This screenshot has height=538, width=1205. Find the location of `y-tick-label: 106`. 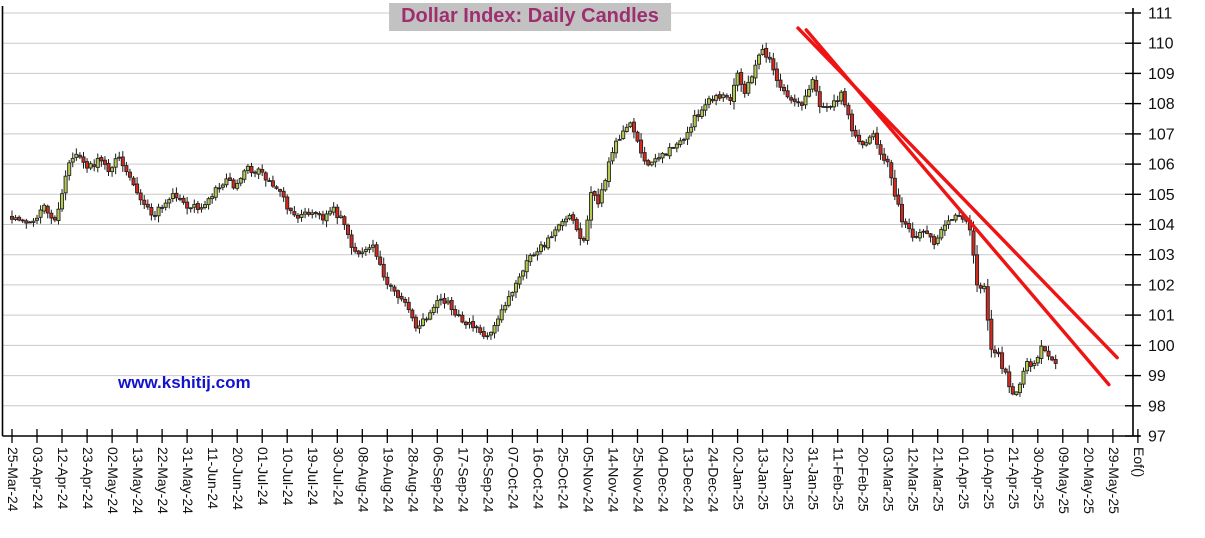

y-tick-label: 106 is located at coordinates (1161, 165).